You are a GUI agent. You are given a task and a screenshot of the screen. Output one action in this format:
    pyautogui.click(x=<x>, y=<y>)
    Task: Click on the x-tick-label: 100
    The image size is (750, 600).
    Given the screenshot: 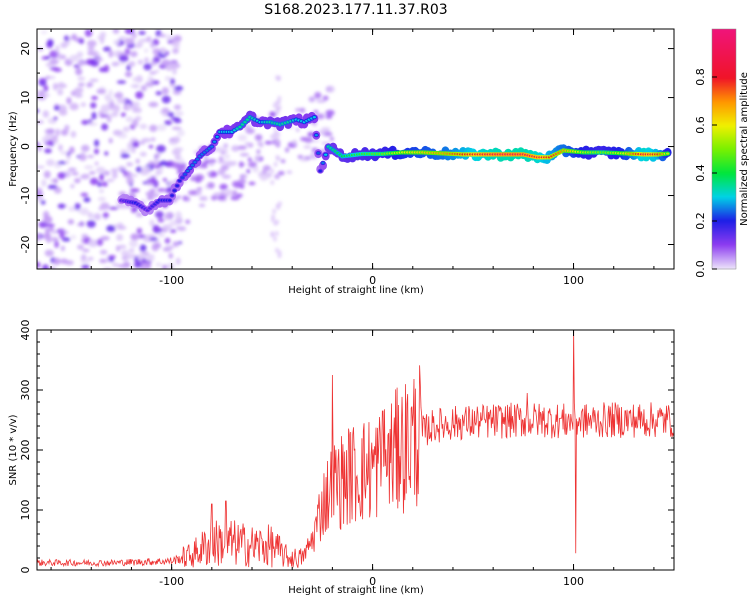 What is the action you would take?
    pyautogui.click(x=573, y=581)
    